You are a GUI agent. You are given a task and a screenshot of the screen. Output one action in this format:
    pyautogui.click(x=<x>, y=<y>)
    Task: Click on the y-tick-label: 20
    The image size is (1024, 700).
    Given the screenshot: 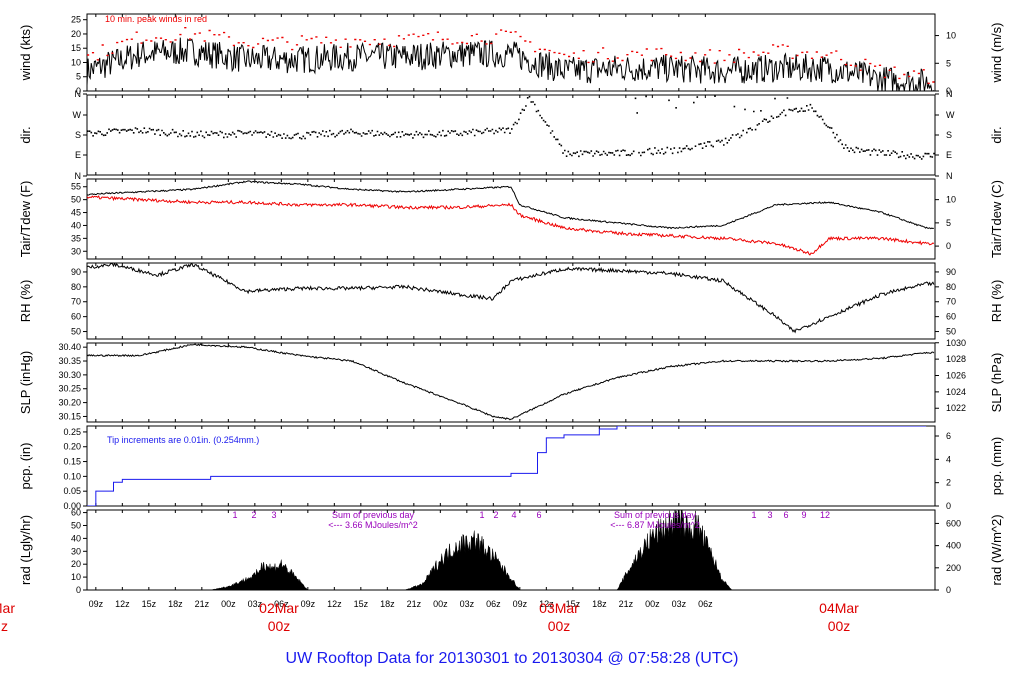 What is the action you would take?
    pyautogui.click(x=76, y=34)
    